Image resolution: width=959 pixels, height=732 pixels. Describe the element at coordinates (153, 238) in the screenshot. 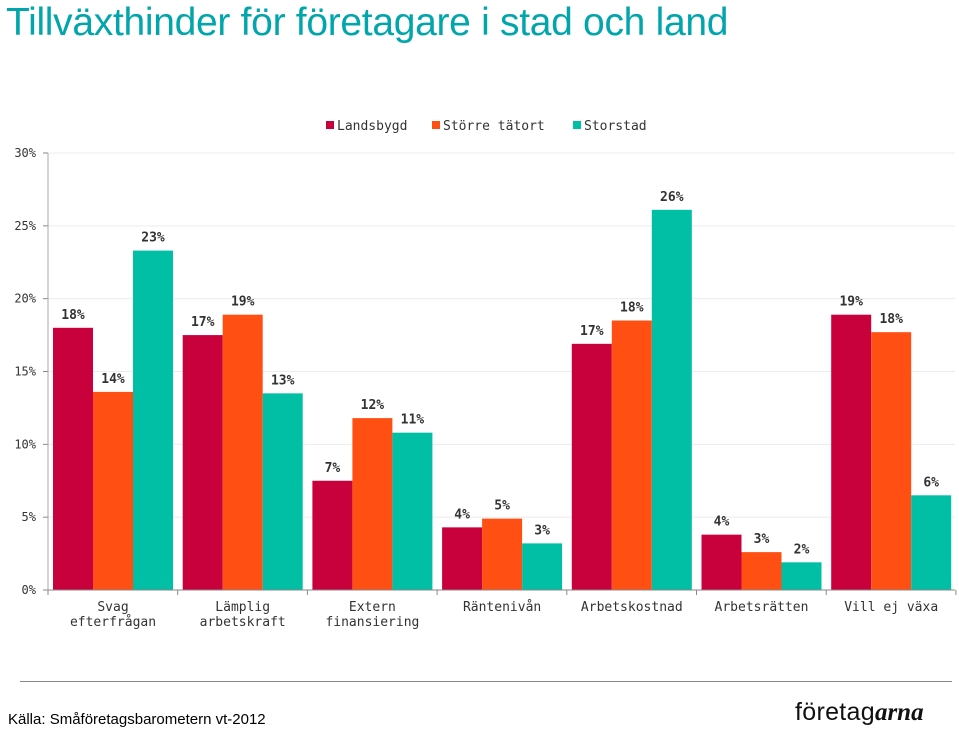

I see `data-label: 23%` at that location.